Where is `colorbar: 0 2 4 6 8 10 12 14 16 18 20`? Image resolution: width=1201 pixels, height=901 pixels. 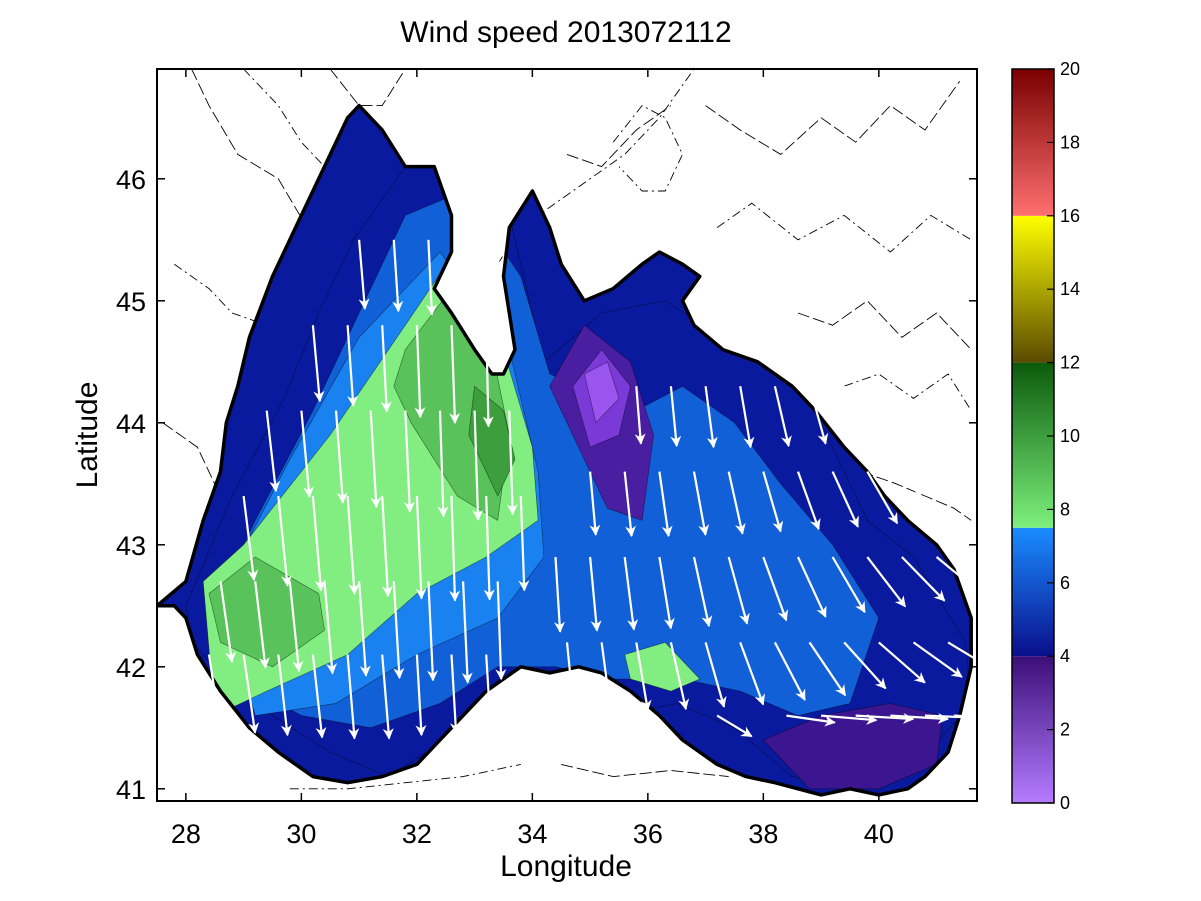
colorbar: 0 2 4 6 8 10 12 14 16 18 20 is located at coordinates (1045, 436).